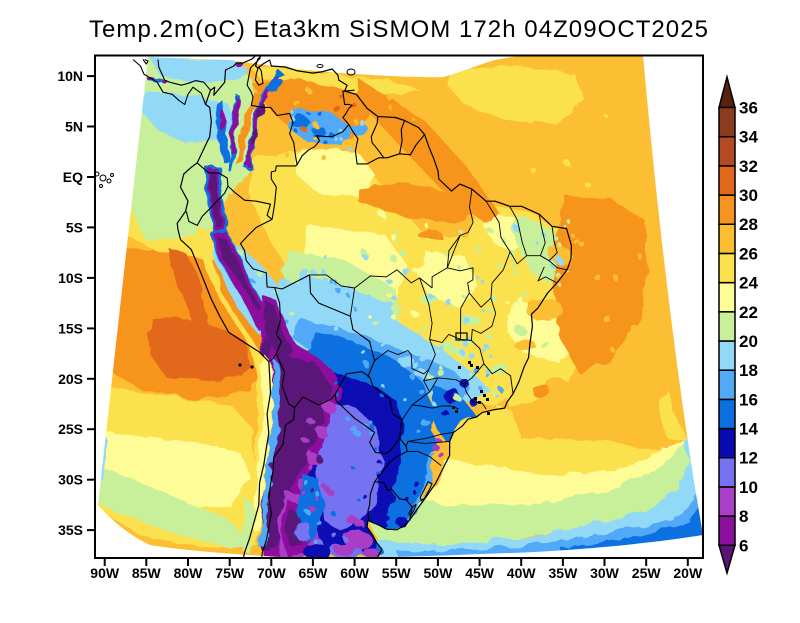  Describe the element at coordinates (70, 429) in the screenshot. I see `svg-text: 25S` at that location.